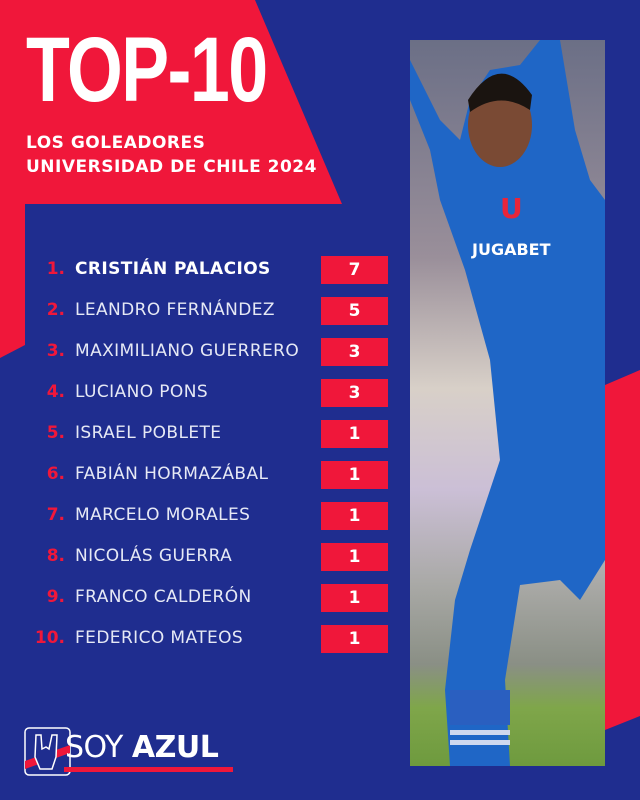  What do you see at coordinates (55, 597) in the screenshot?
I see `scorer-rank: 9.` at bounding box center [55, 597].